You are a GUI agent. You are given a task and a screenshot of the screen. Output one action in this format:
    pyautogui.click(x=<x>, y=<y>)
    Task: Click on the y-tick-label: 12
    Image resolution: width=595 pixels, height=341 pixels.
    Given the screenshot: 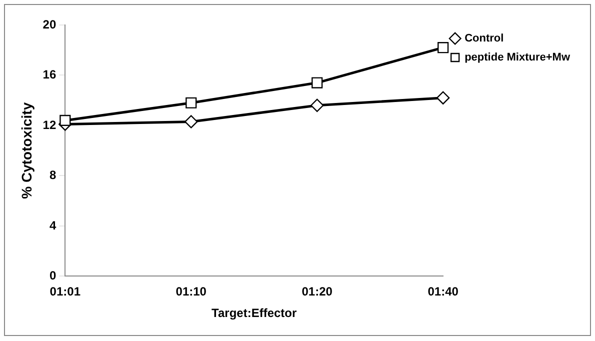 What is the action you would take?
    pyautogui.click(x=49, y=125)
    